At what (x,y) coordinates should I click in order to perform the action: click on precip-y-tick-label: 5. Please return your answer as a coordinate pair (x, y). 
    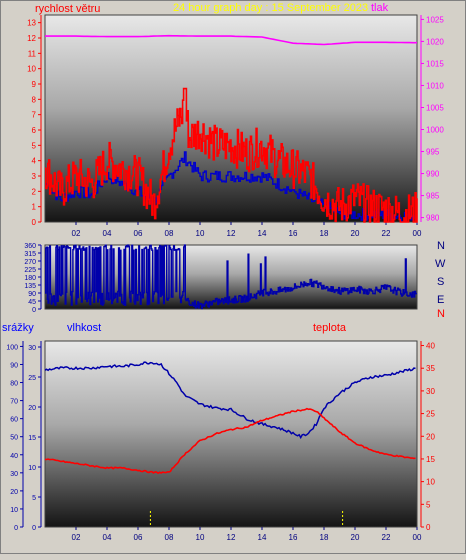
    Looking at the image, I should click on (34, 498).